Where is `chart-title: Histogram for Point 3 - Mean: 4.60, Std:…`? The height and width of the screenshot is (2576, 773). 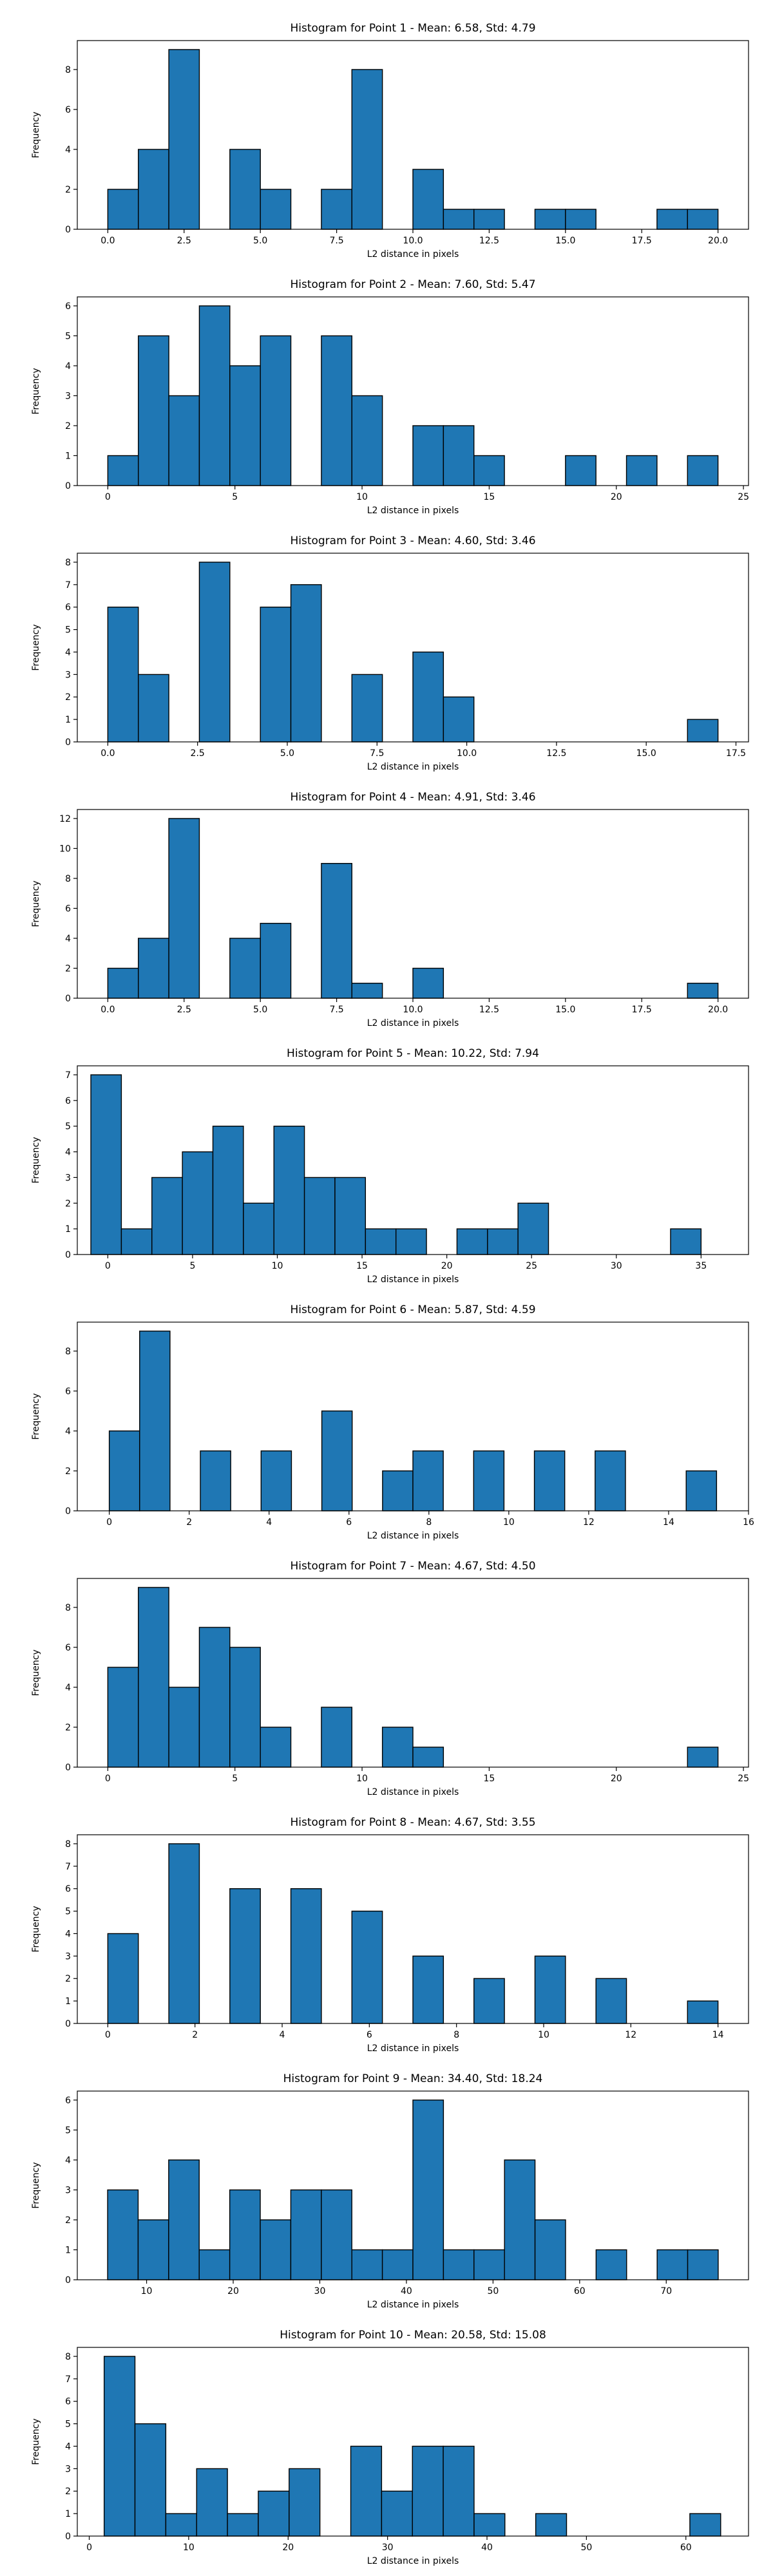
chart-title: Histogram for Point 3 - Mean: 4.60, Std:… is located at coordinates (413, 541).